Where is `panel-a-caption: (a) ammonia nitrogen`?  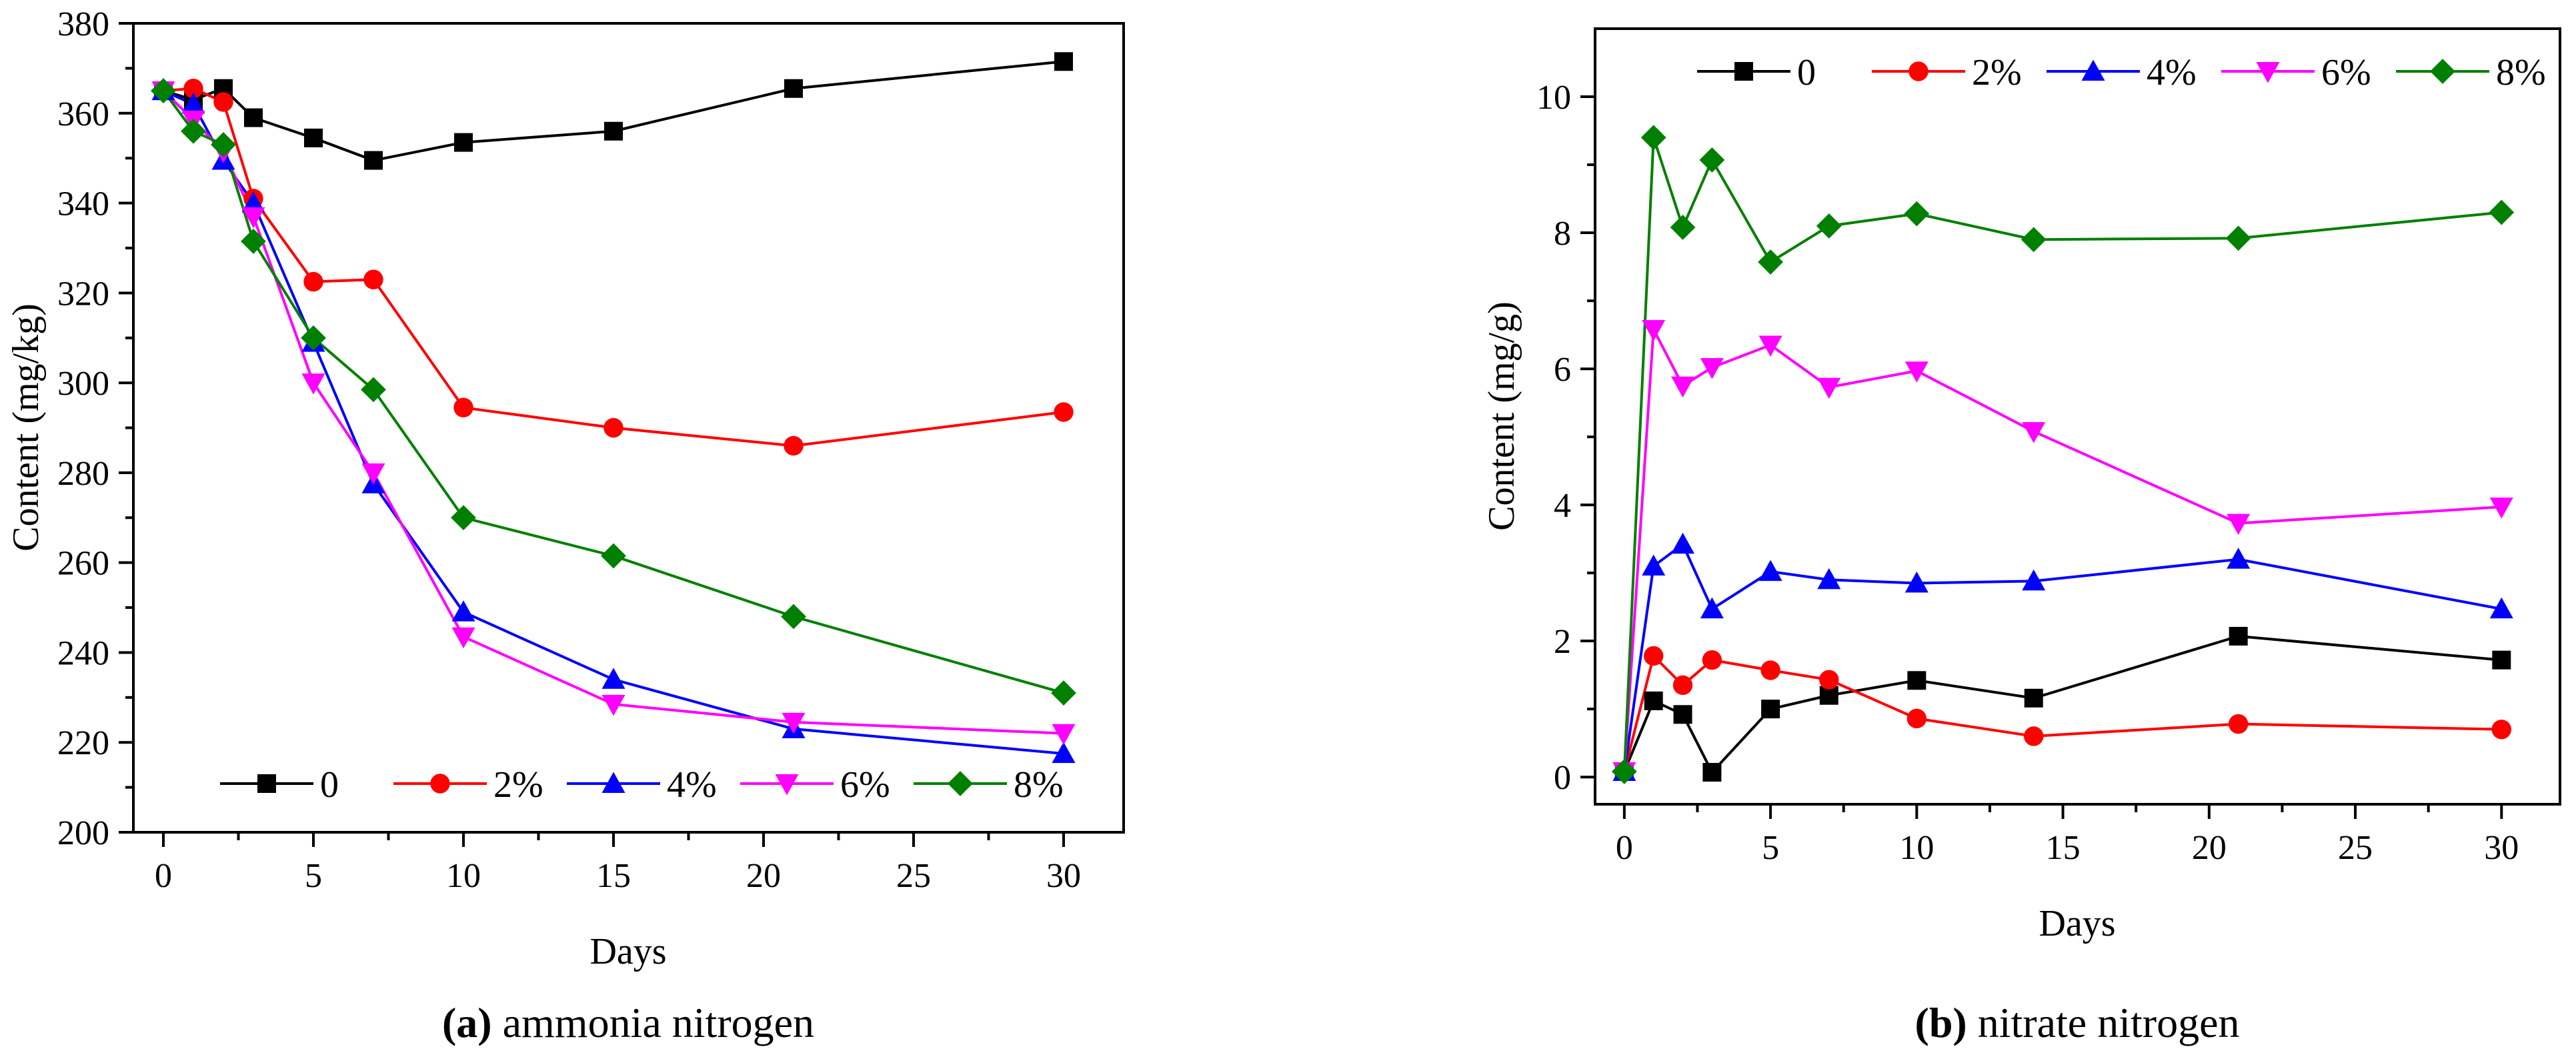
panel-a-caption: (a) ammonia nitrogen is located at coordinates (628, 1022).